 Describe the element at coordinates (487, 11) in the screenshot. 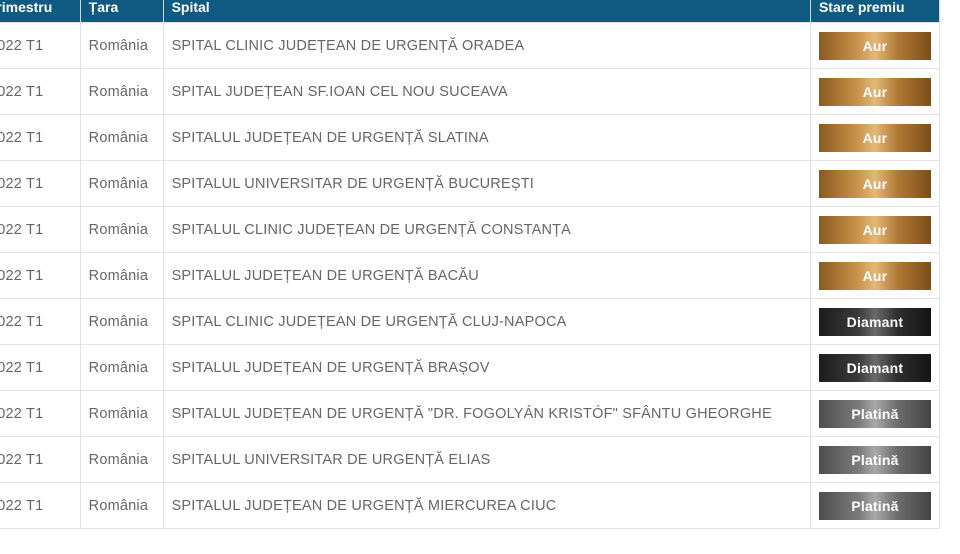

I see `header-hospital: Spital` at that location.